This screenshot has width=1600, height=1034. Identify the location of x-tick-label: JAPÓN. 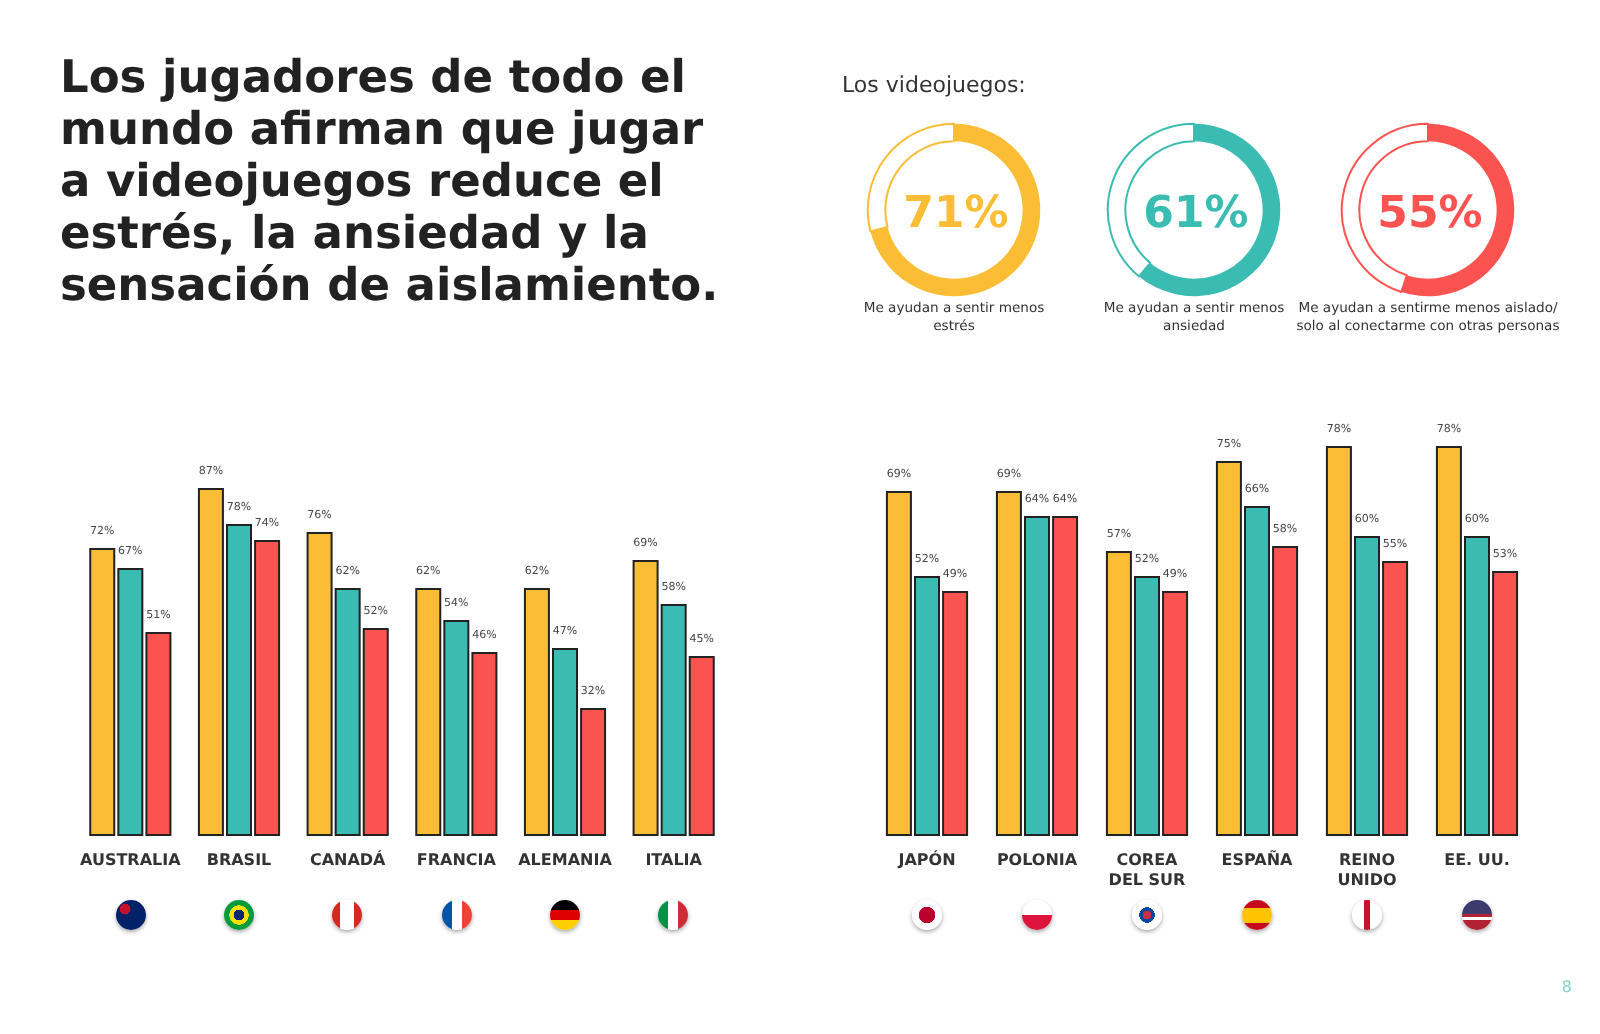
(926, 859).